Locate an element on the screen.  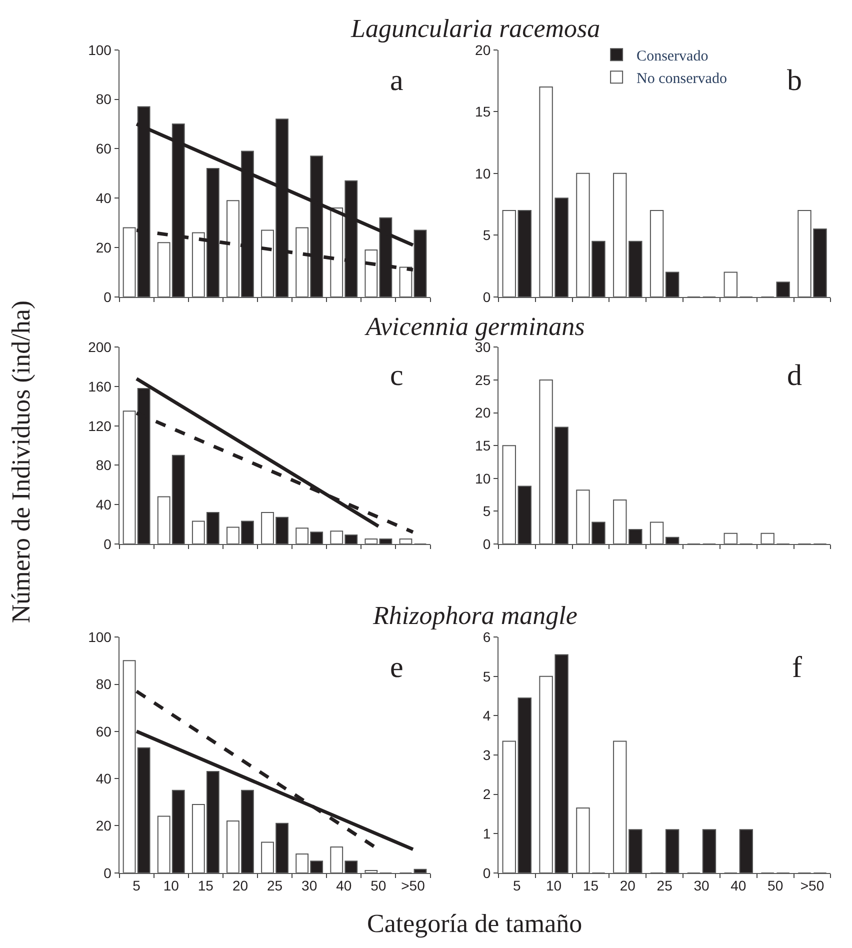
y-tick-label: 6 is located at coordinates (486, 637).